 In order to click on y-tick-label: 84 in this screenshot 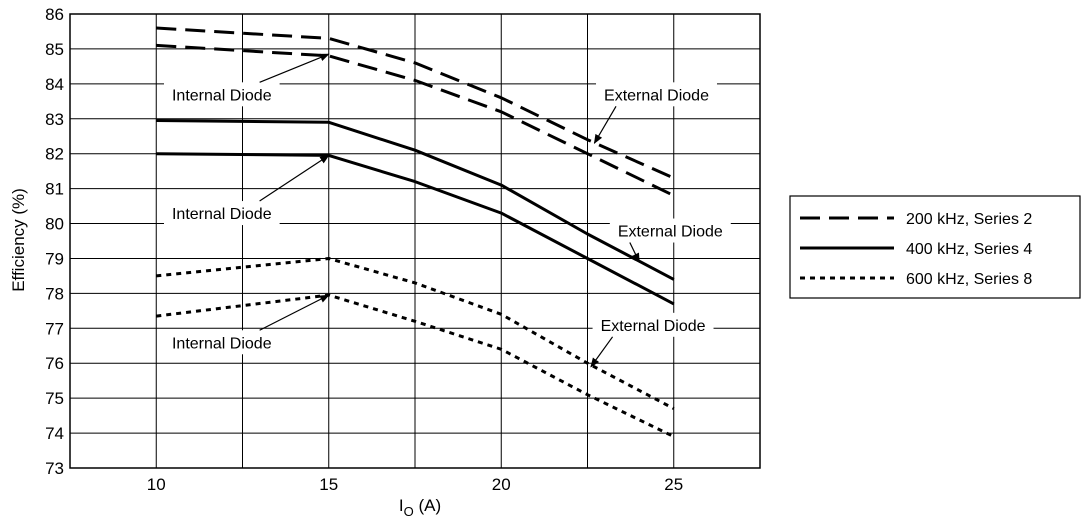, I will do `click(54, 84)`.